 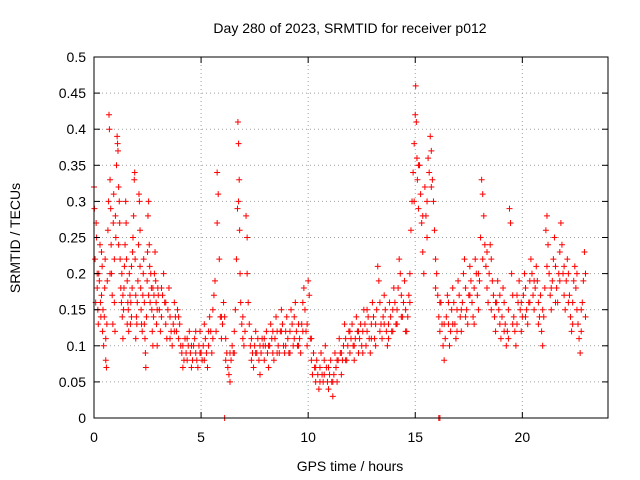 I want to click on x-tick-label: 0, so click(x=94, y=437).